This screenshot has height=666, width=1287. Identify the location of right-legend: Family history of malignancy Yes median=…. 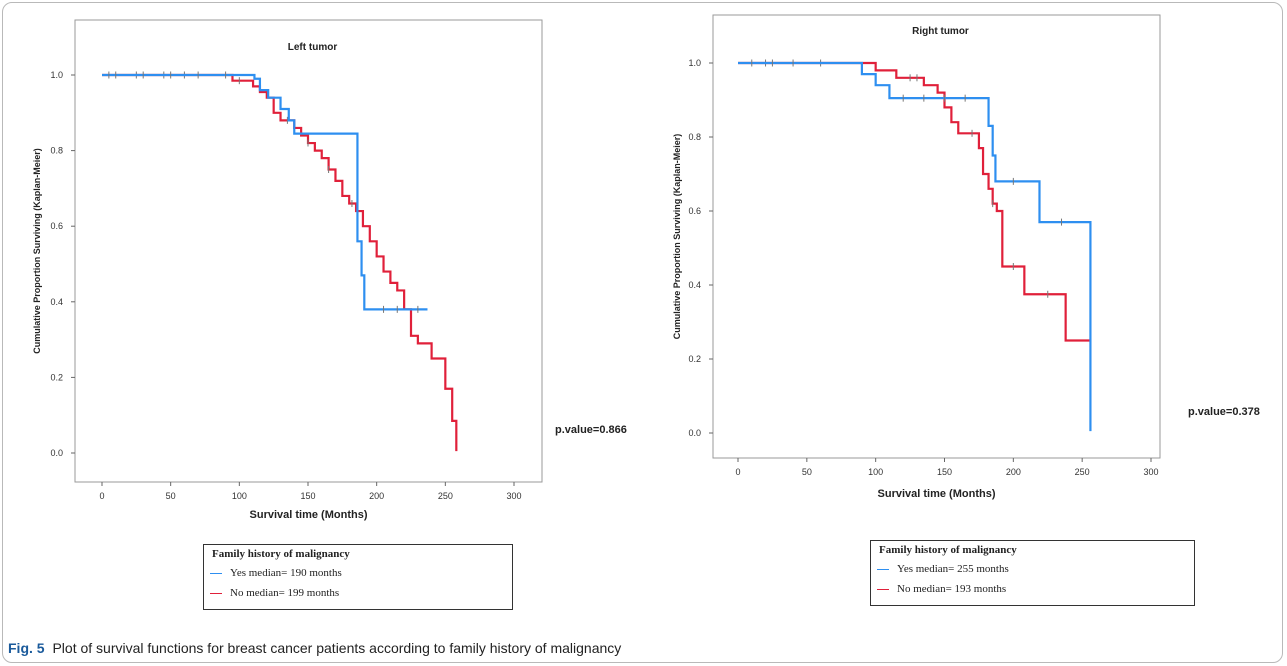
(1032, 573).